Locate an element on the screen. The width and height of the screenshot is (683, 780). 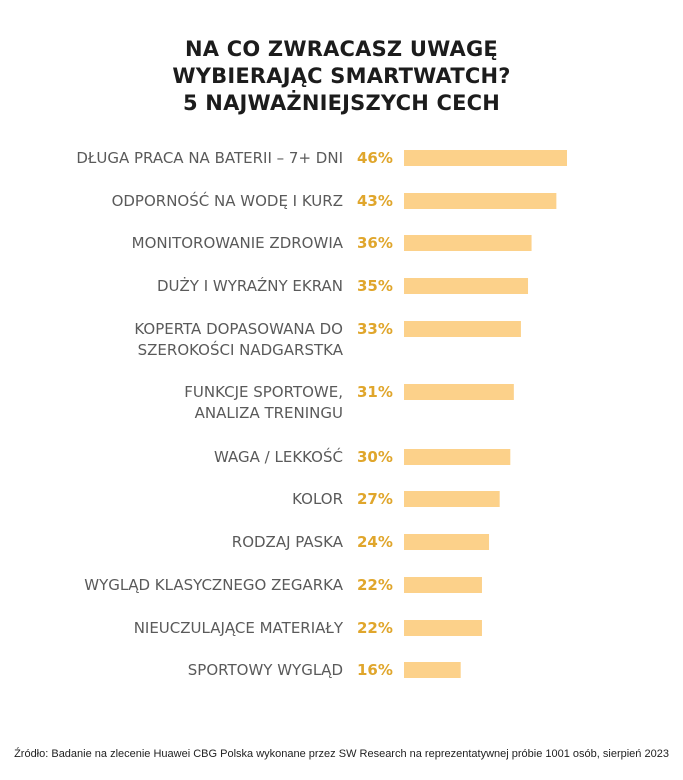
value-label: 27% is located at coordinates (375, 499).